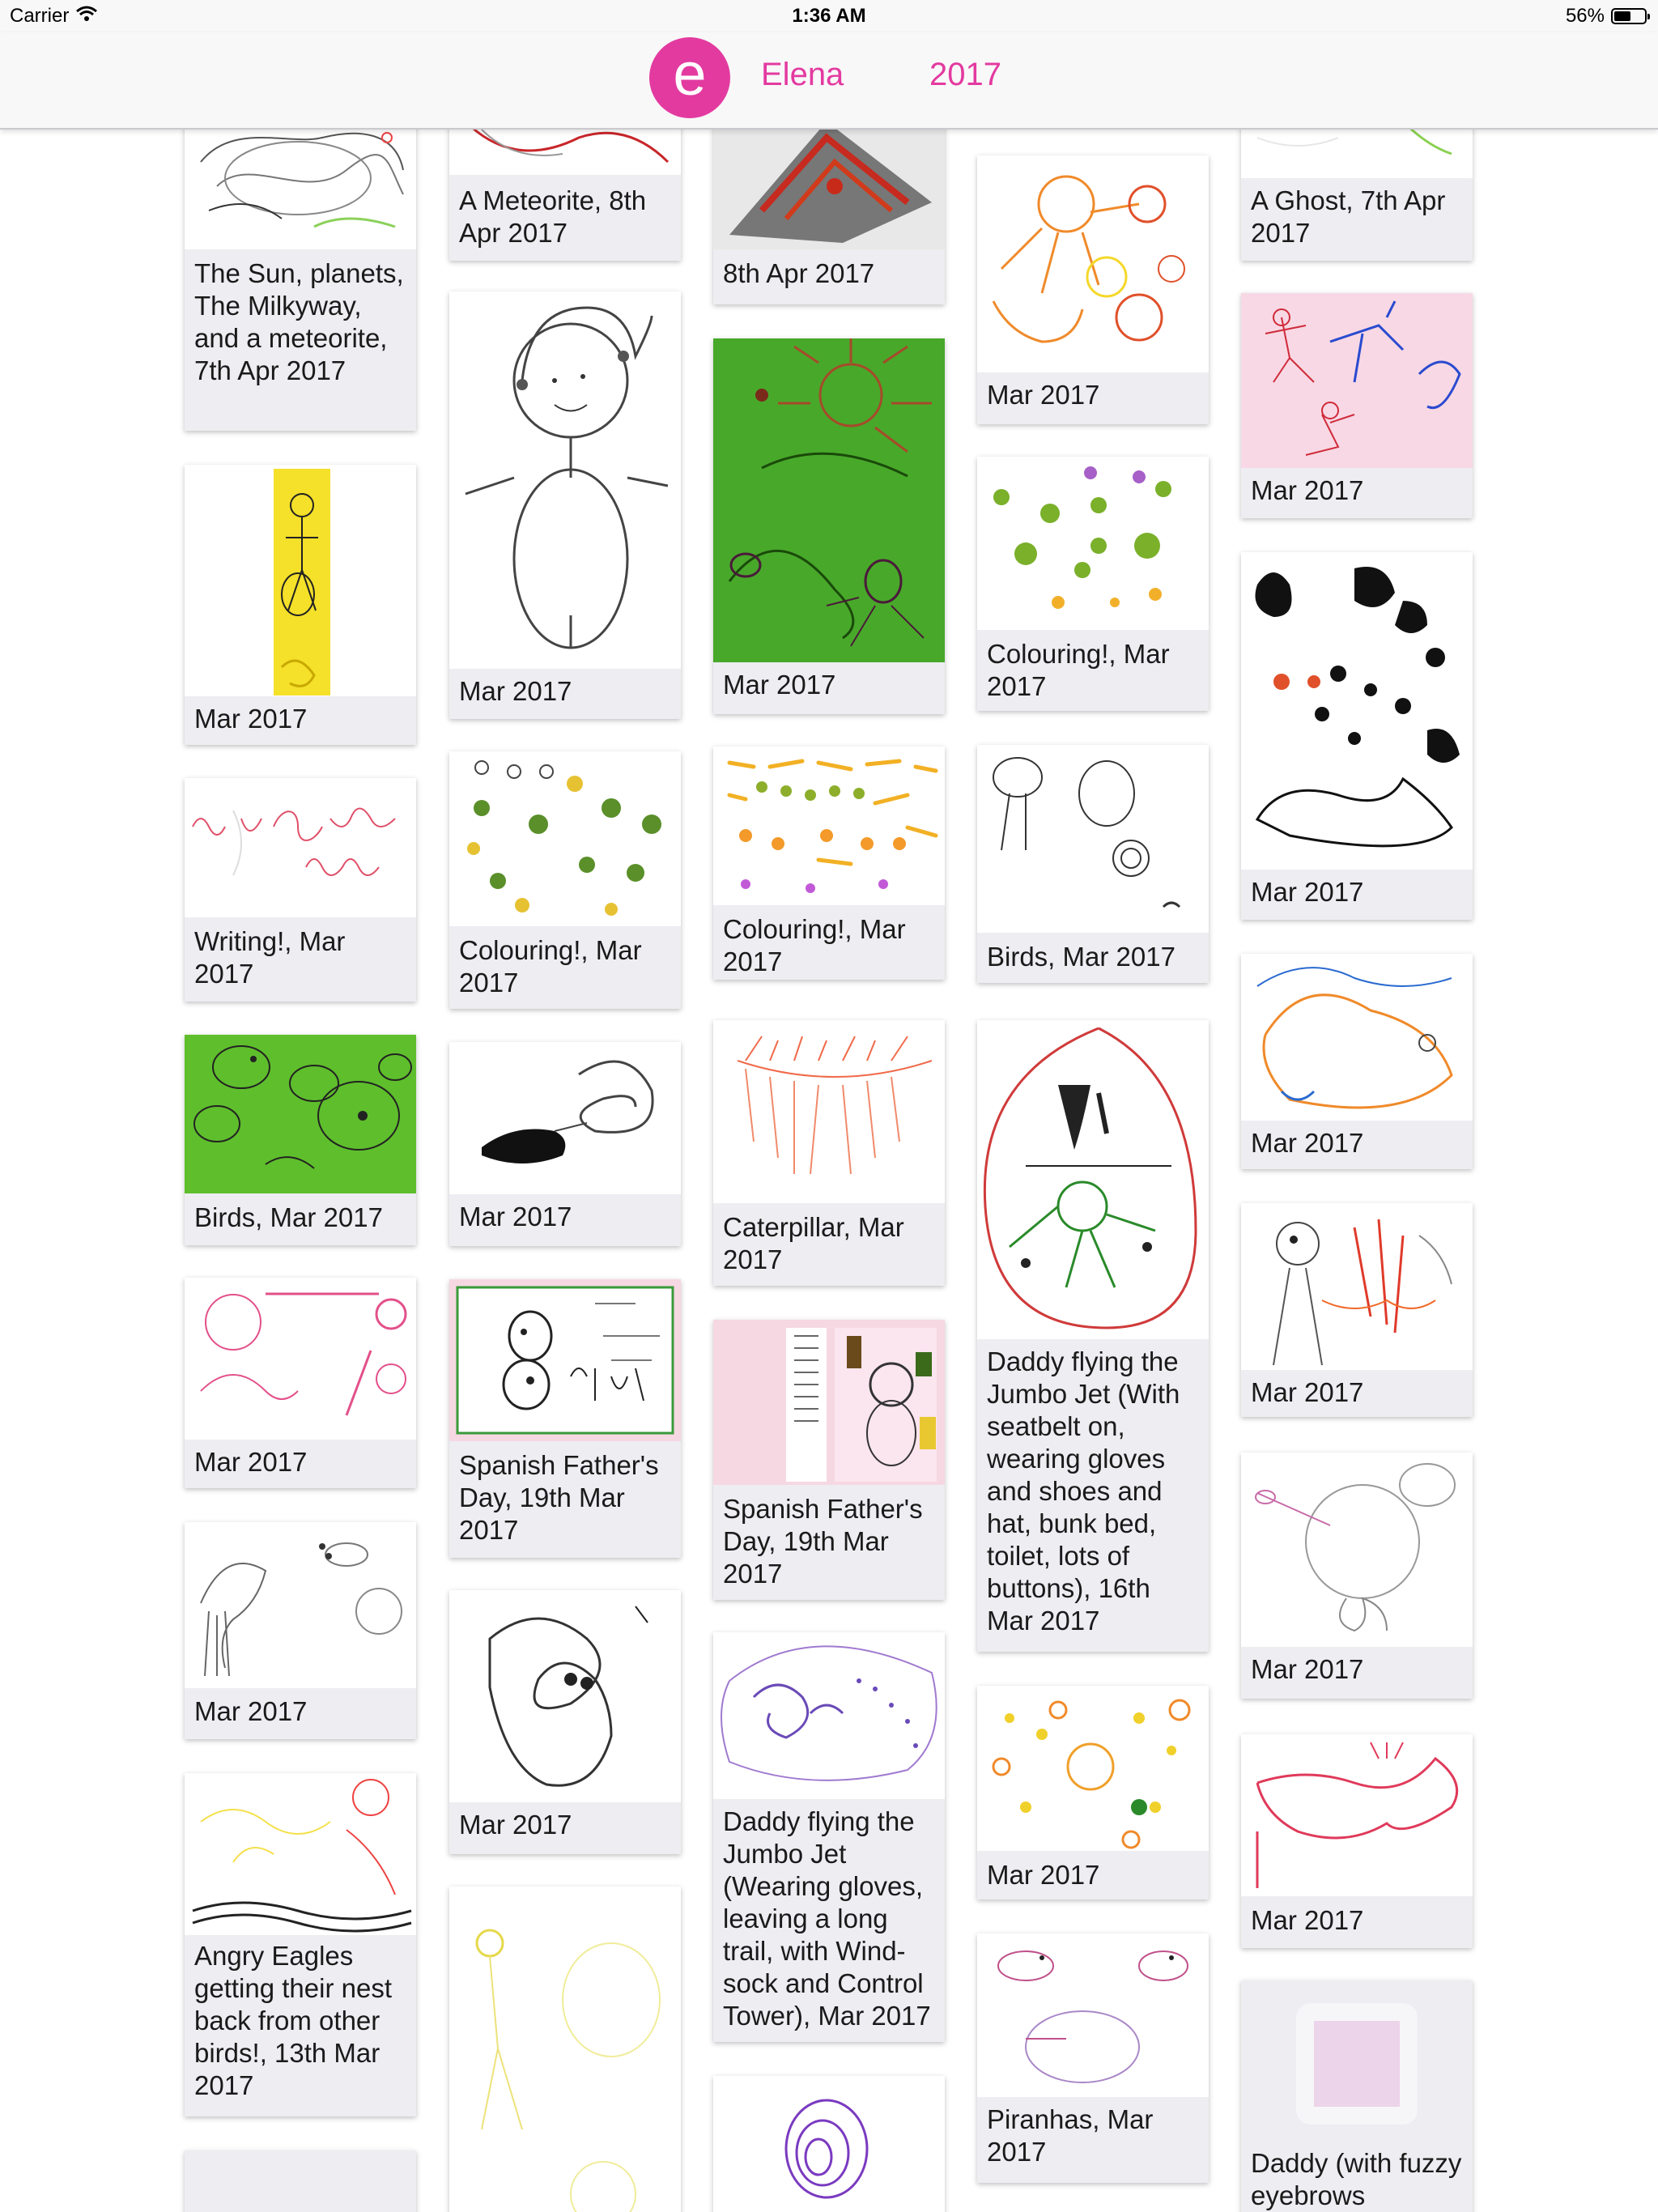 This screenshot has height=2212, width=1658. Describe the element at coordinates (1357, 2096) in the screenshot. I see `artwork-card: Daddy (with fuzzy eyebrows` at that location.